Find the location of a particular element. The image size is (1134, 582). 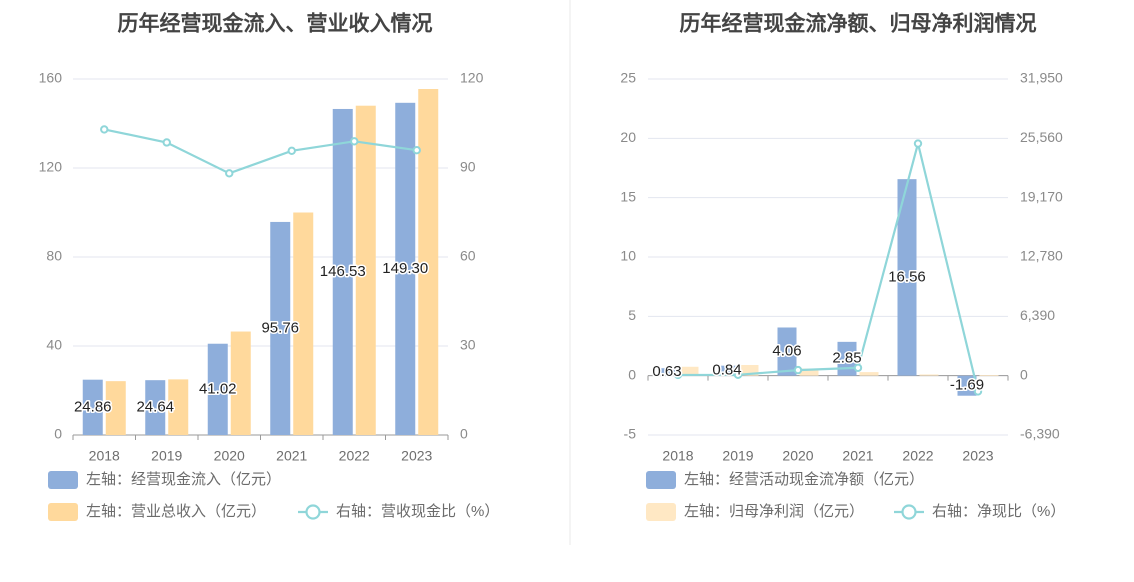

left-axis-tick-label: 25 is located at coordinates (628, 78).